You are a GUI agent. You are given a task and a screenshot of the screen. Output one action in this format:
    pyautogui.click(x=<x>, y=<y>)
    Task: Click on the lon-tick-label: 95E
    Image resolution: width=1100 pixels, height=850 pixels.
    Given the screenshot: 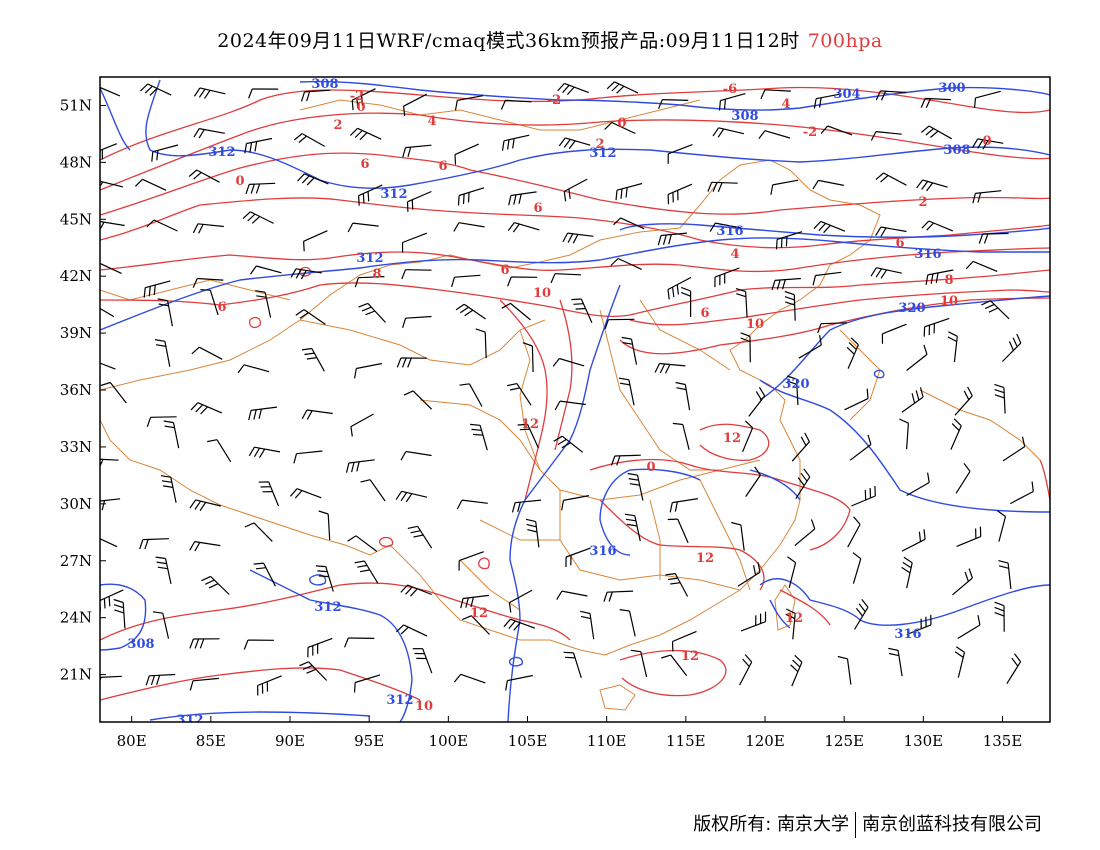 What is the action you would take?
    pyautogui.click(x=369, y=741)
    